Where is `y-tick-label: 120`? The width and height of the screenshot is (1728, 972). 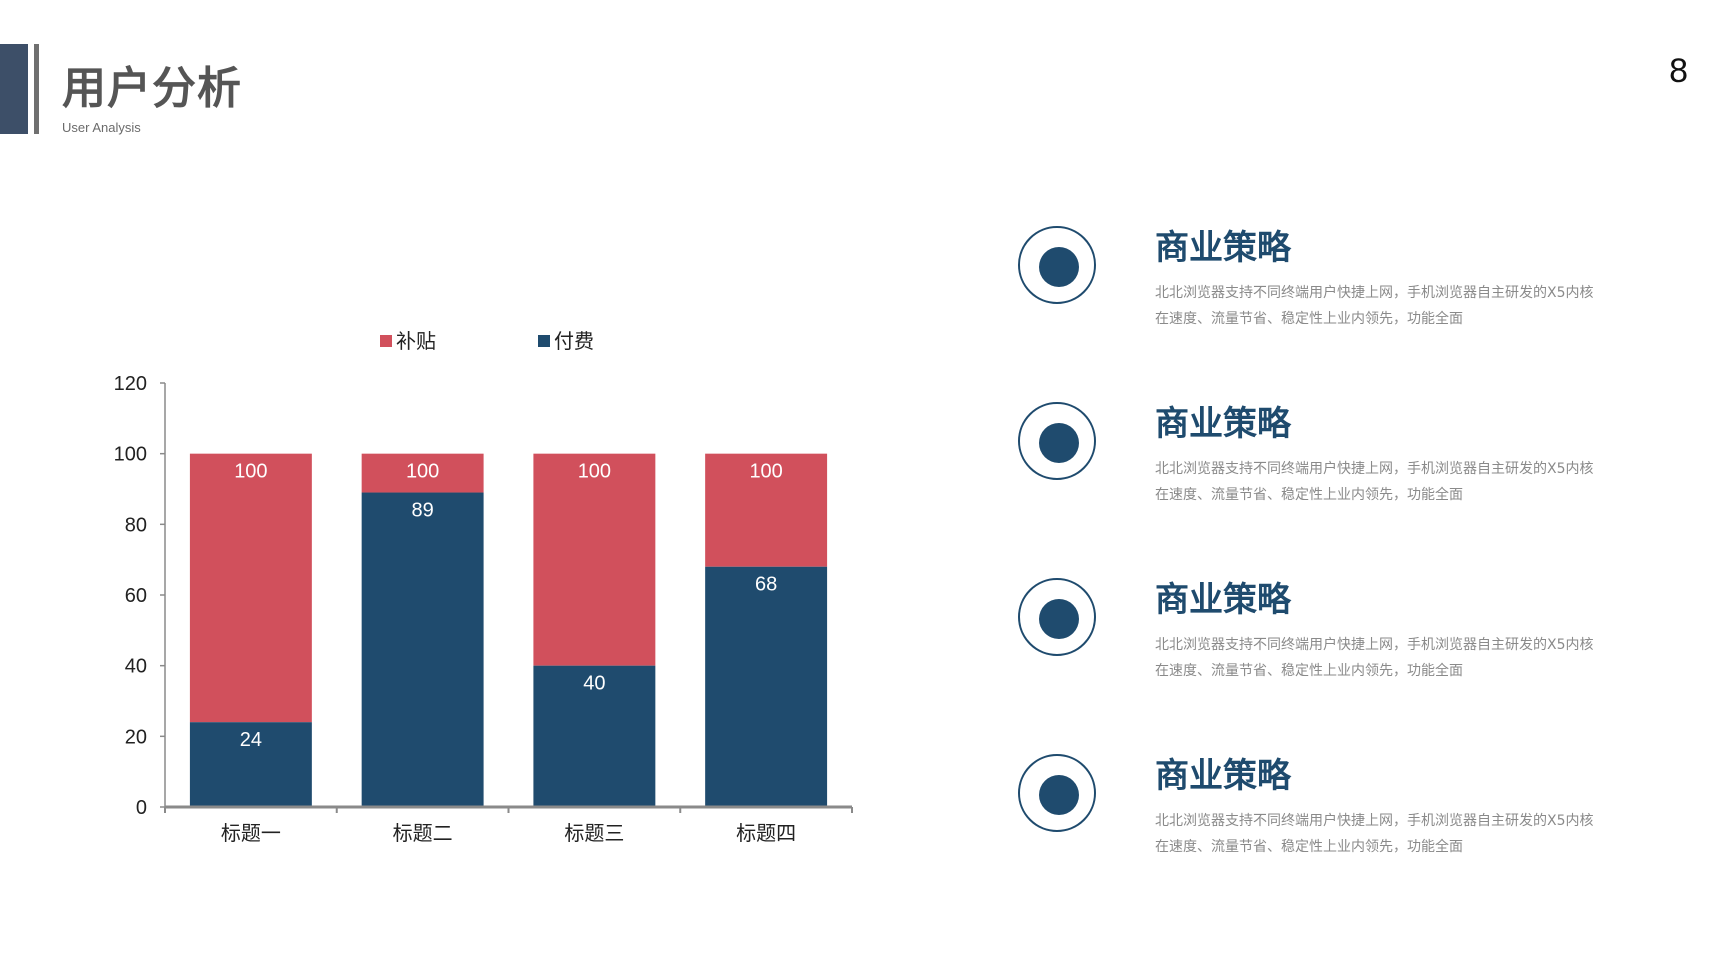 y-tick-label: 120 is located at coordinates (130, 384).